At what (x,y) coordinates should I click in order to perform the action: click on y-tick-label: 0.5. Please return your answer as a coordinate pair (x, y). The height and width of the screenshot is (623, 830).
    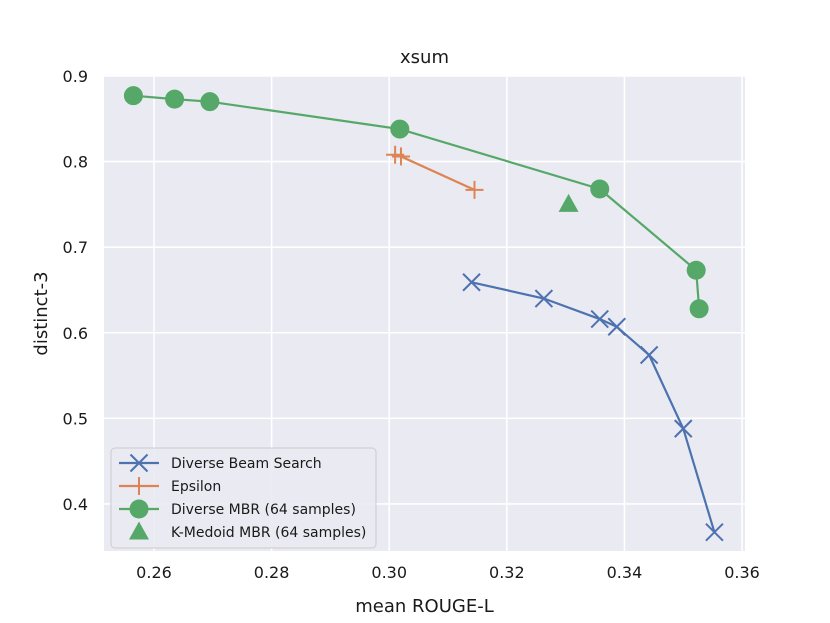
    Looking at the image, I should click on (75, 418).